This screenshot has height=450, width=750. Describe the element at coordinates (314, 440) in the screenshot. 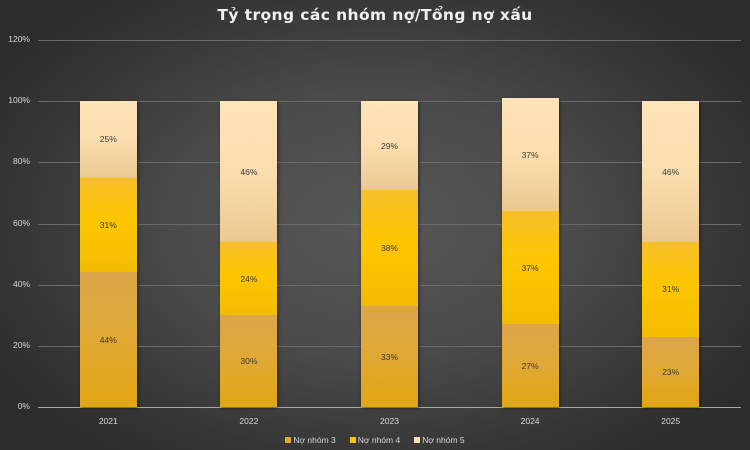

I see `legend-label: Nợ nhóm 3` at that location.